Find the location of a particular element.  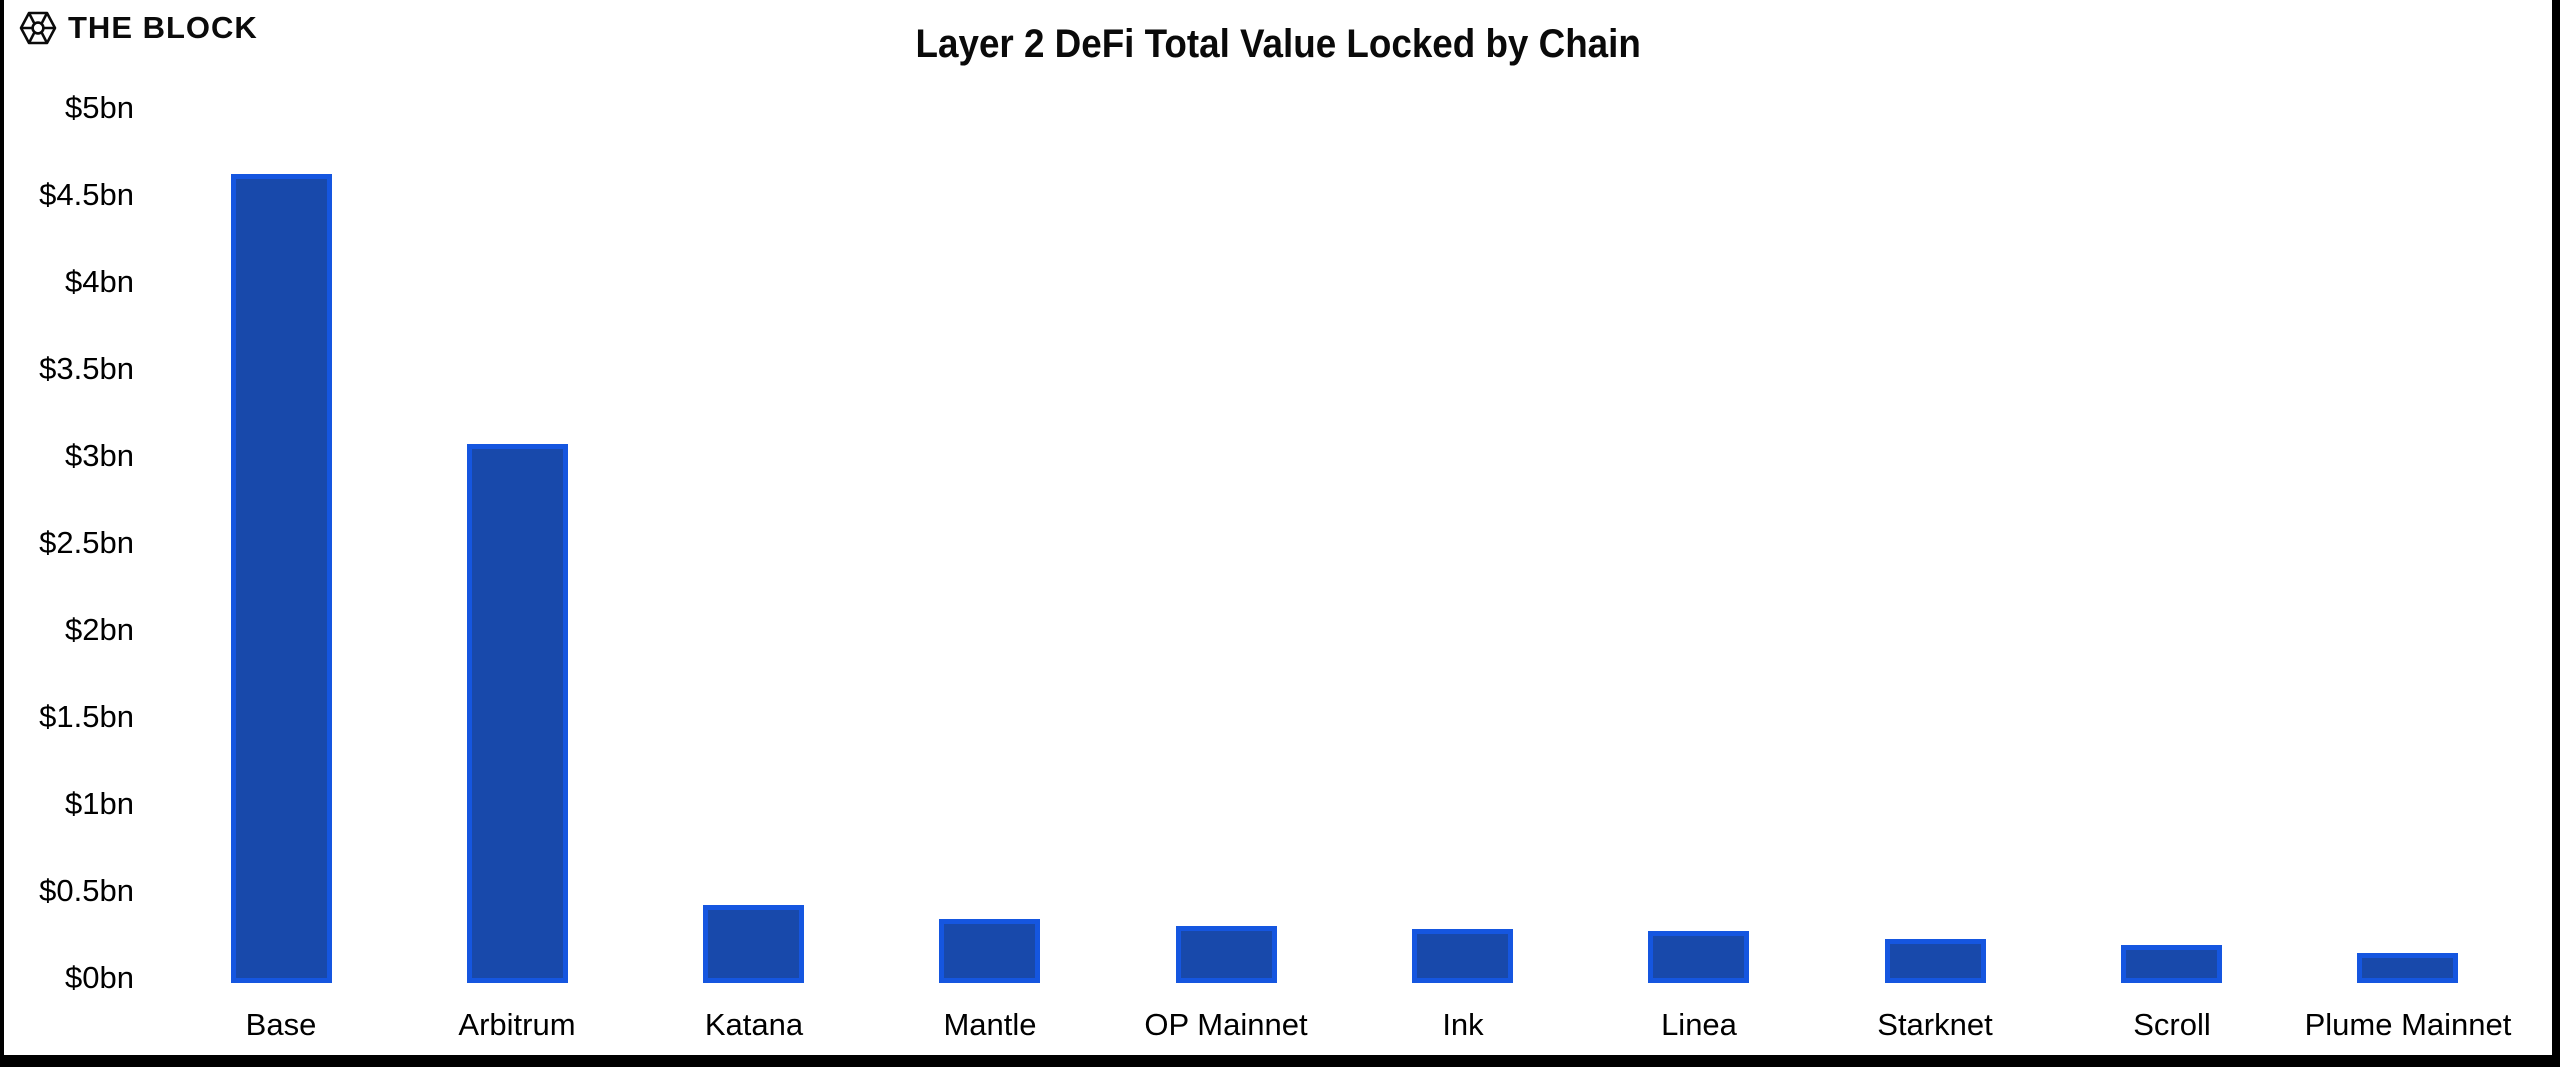

y-axis-tick-label: $4.5bn is located at coordinates (86, 194).